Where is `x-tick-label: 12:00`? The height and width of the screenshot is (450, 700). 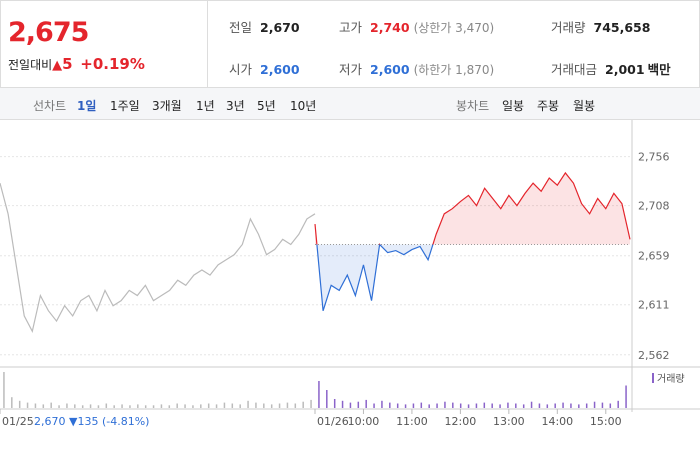 x-tick-label: 12:00 is located at coordinates (461, 421).